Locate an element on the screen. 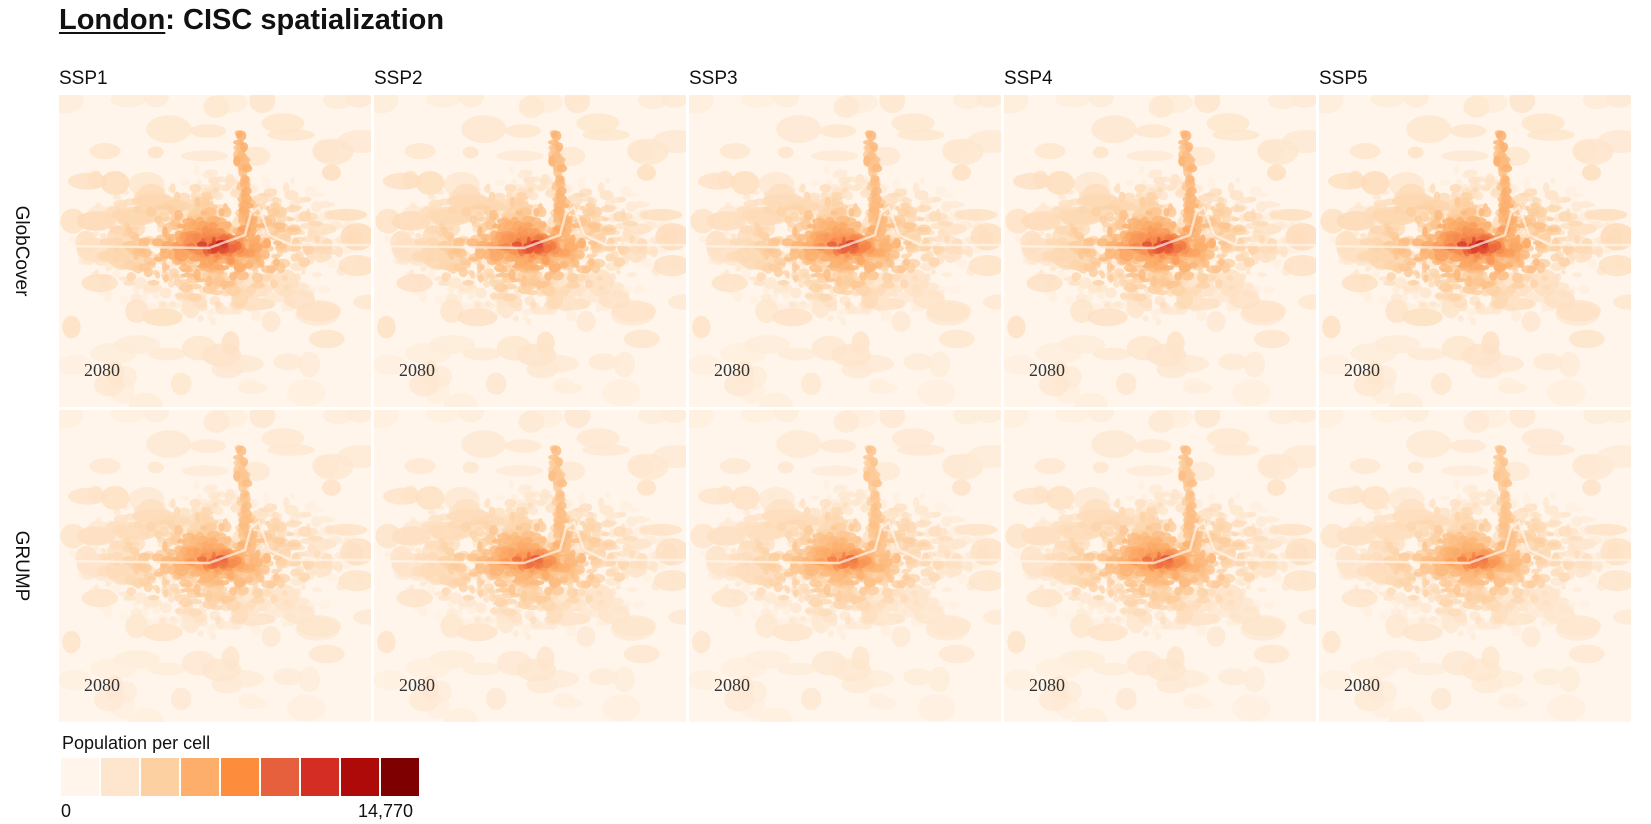  map-panel-grump-ssp3: 2080 is located at coordinates (845, 566).